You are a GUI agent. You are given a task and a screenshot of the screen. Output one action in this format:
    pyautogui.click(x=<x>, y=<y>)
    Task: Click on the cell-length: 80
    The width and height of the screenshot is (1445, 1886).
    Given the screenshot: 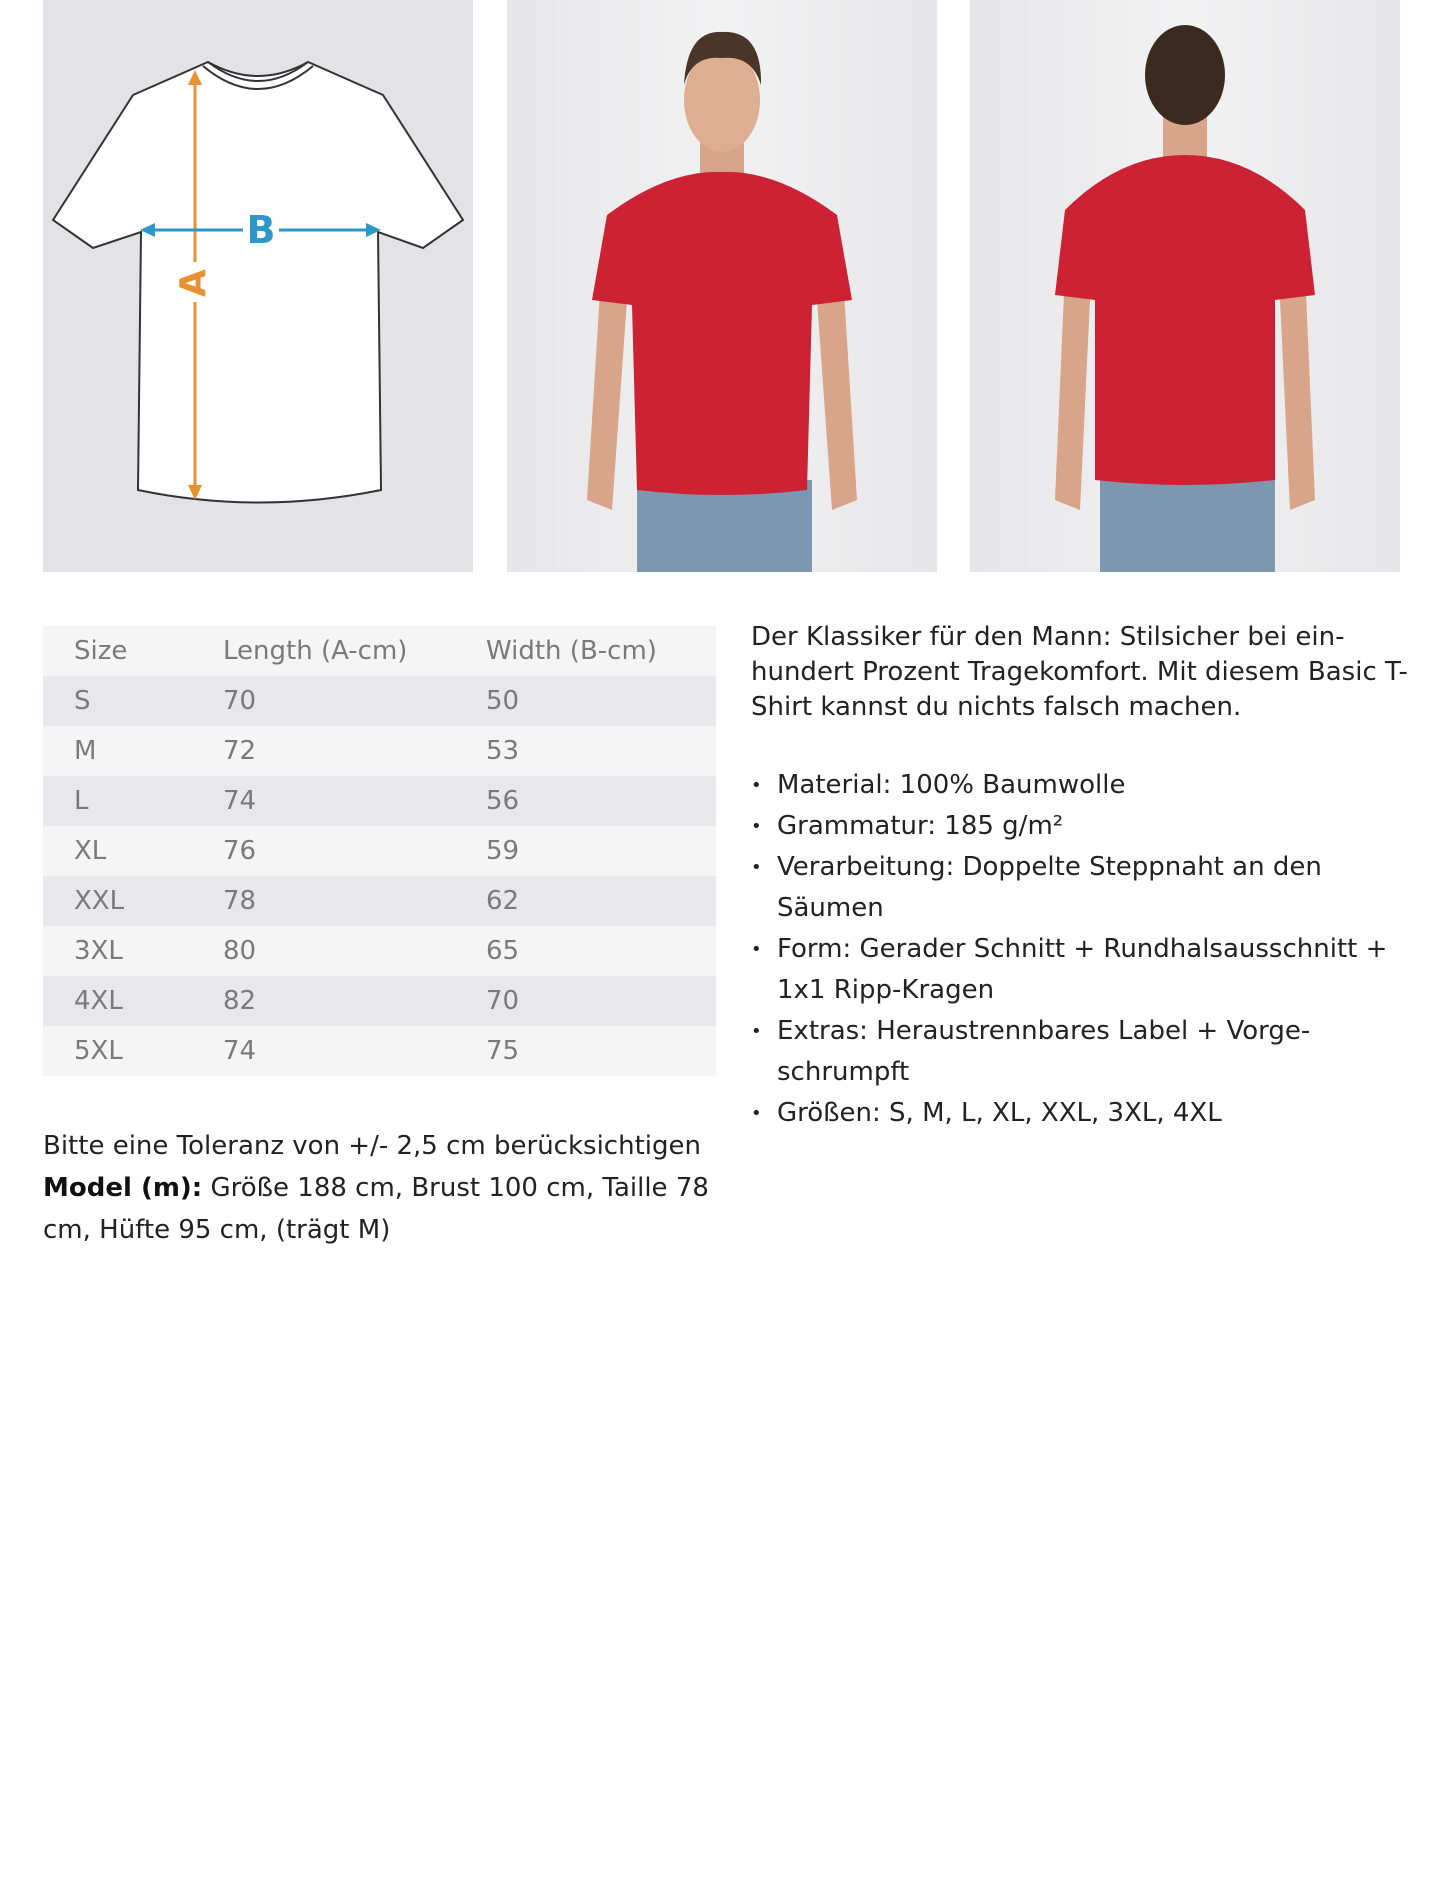 What is the action you would take?
    pyautogui.click(x=240, y=951)
    